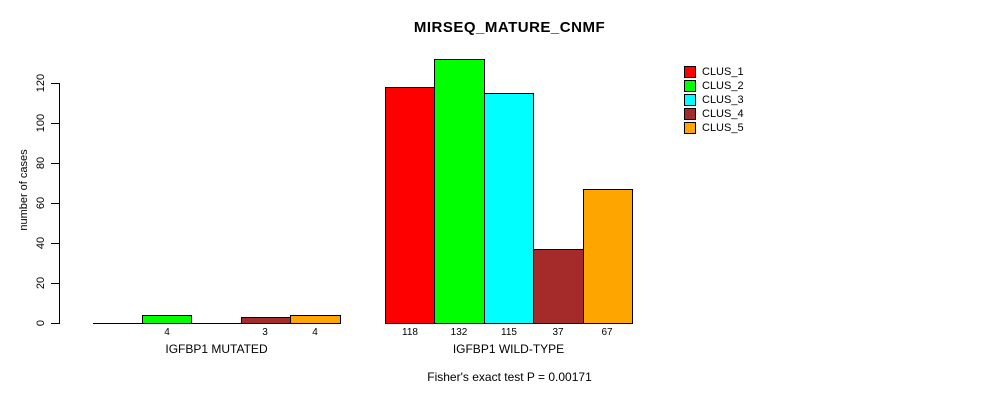 This screenshot has width=990, height=400. Describe the element at coordinates (459, 332) in the screenshot. I see `bar-value-label: 132` at that location.